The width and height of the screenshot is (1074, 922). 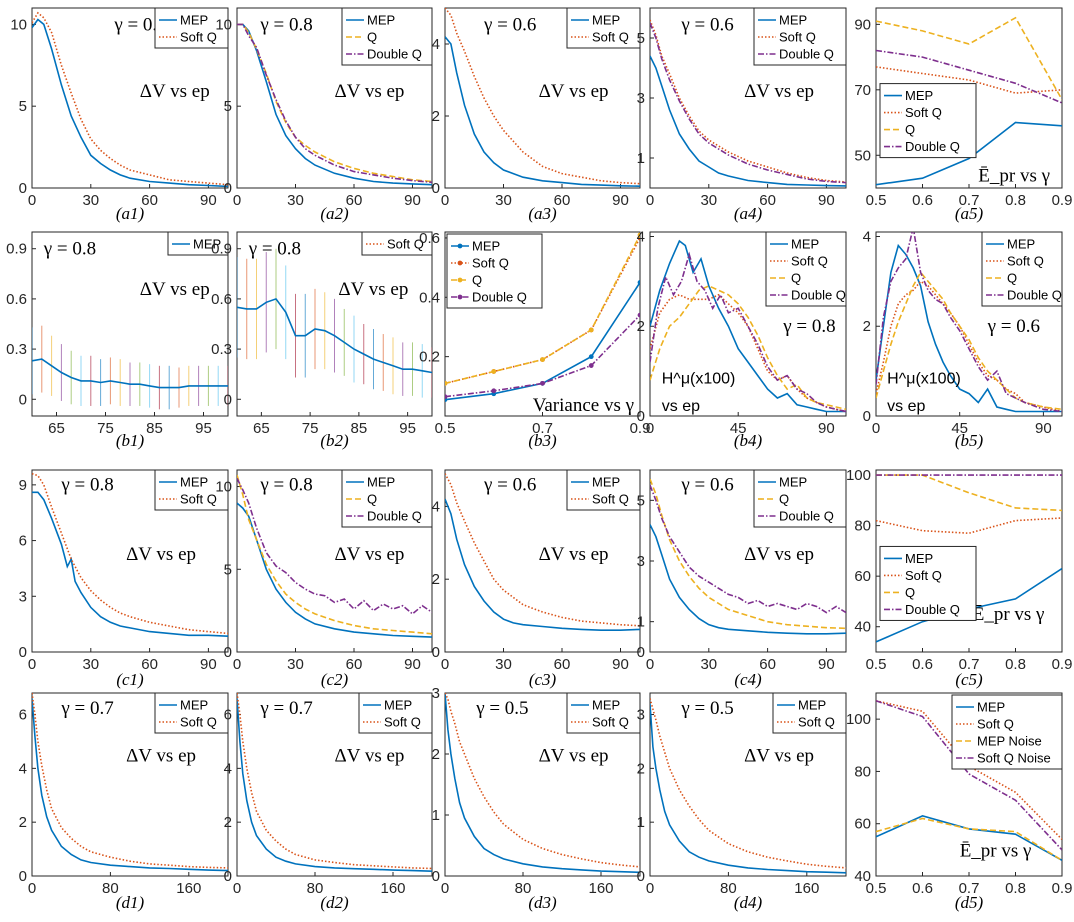 I want to click on panel-caption: (b1), so click(x=130, y=440).